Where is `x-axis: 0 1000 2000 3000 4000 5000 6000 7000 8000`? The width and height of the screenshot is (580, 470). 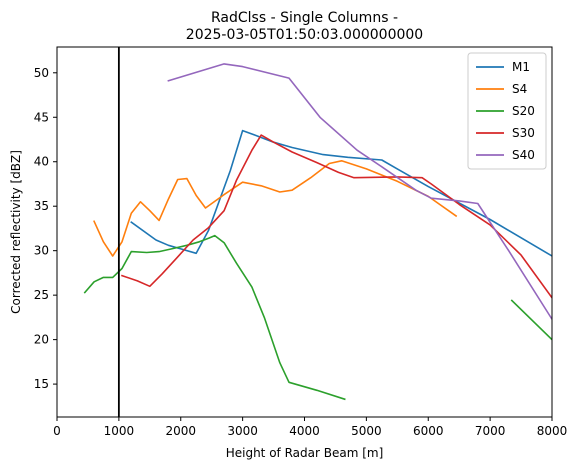
x-axis: 0 1000 2000 3000 4000 5000 6000 7000 8000 is located at coordinates (310, 427).